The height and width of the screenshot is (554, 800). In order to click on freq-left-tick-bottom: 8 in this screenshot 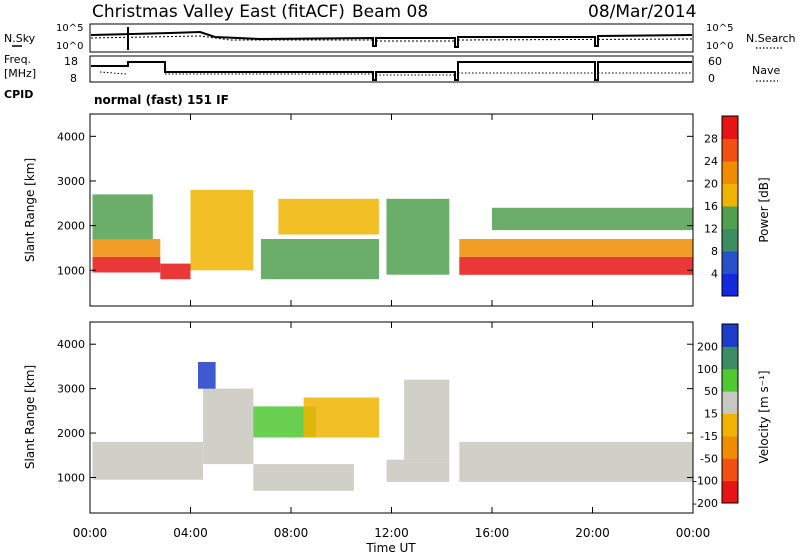, I will do `click(73, 78)`.